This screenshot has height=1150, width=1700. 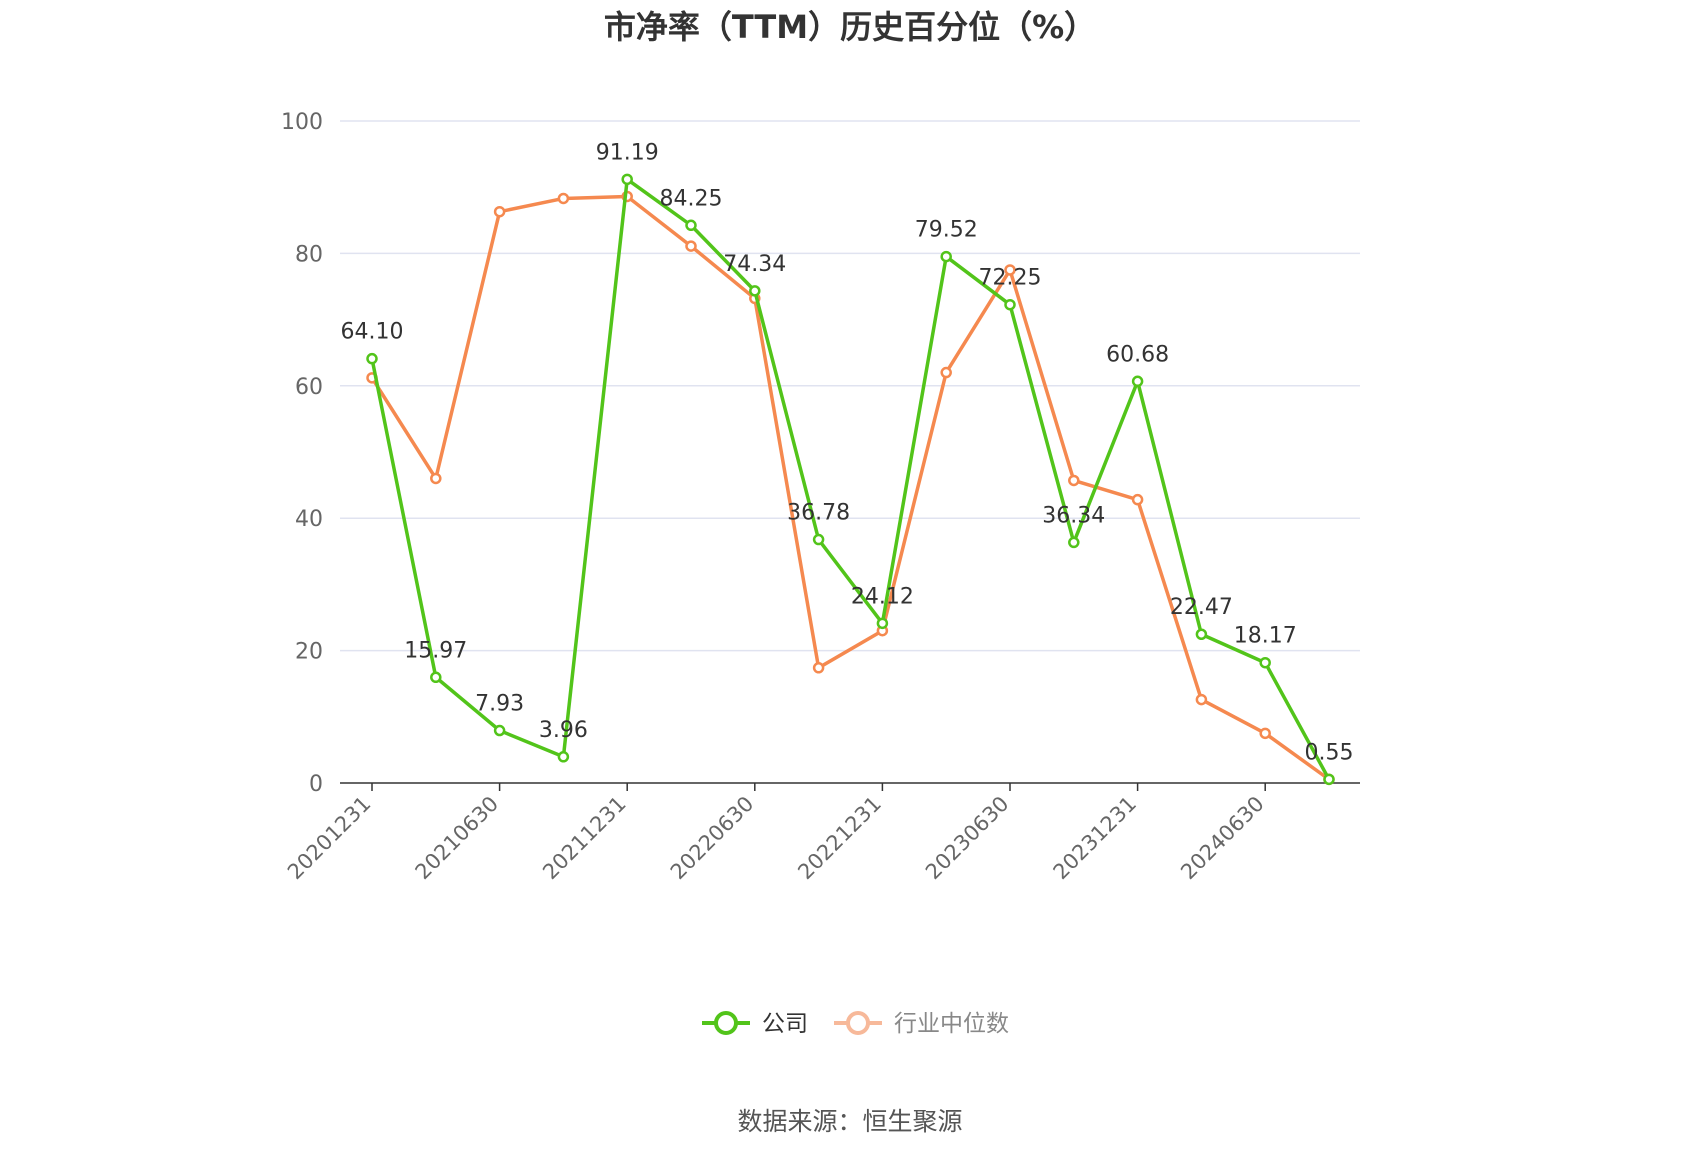 I want to click on y-tick-label: 80, so click(x=309, y=254).